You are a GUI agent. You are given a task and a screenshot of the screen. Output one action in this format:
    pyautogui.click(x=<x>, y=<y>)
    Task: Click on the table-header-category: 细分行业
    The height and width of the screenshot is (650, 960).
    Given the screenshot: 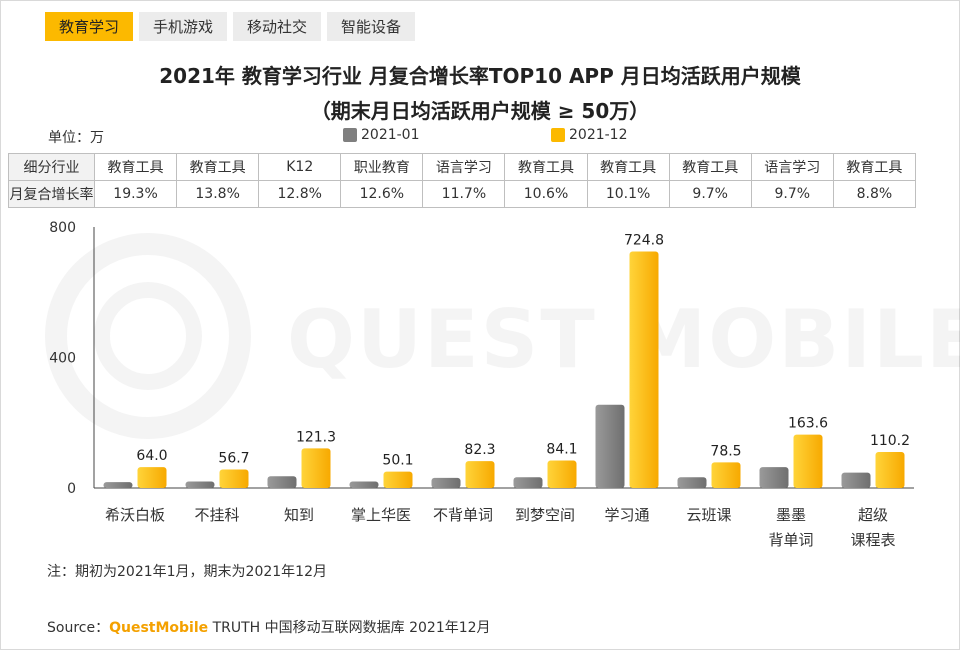 What is the action you would take?
    pyautogui.click(x=51, y=167)
    